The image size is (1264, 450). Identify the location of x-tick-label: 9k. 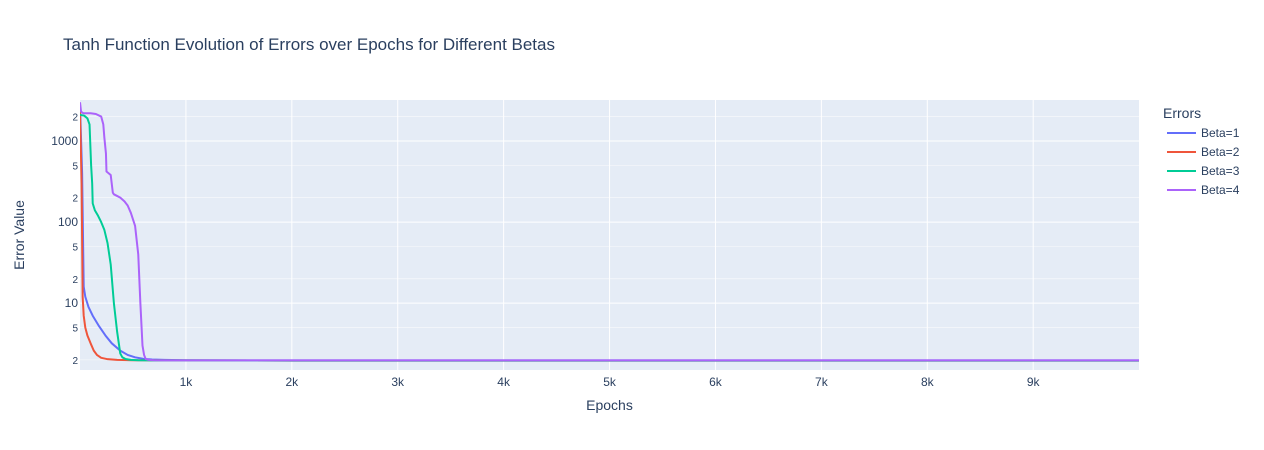
(1034, 382).